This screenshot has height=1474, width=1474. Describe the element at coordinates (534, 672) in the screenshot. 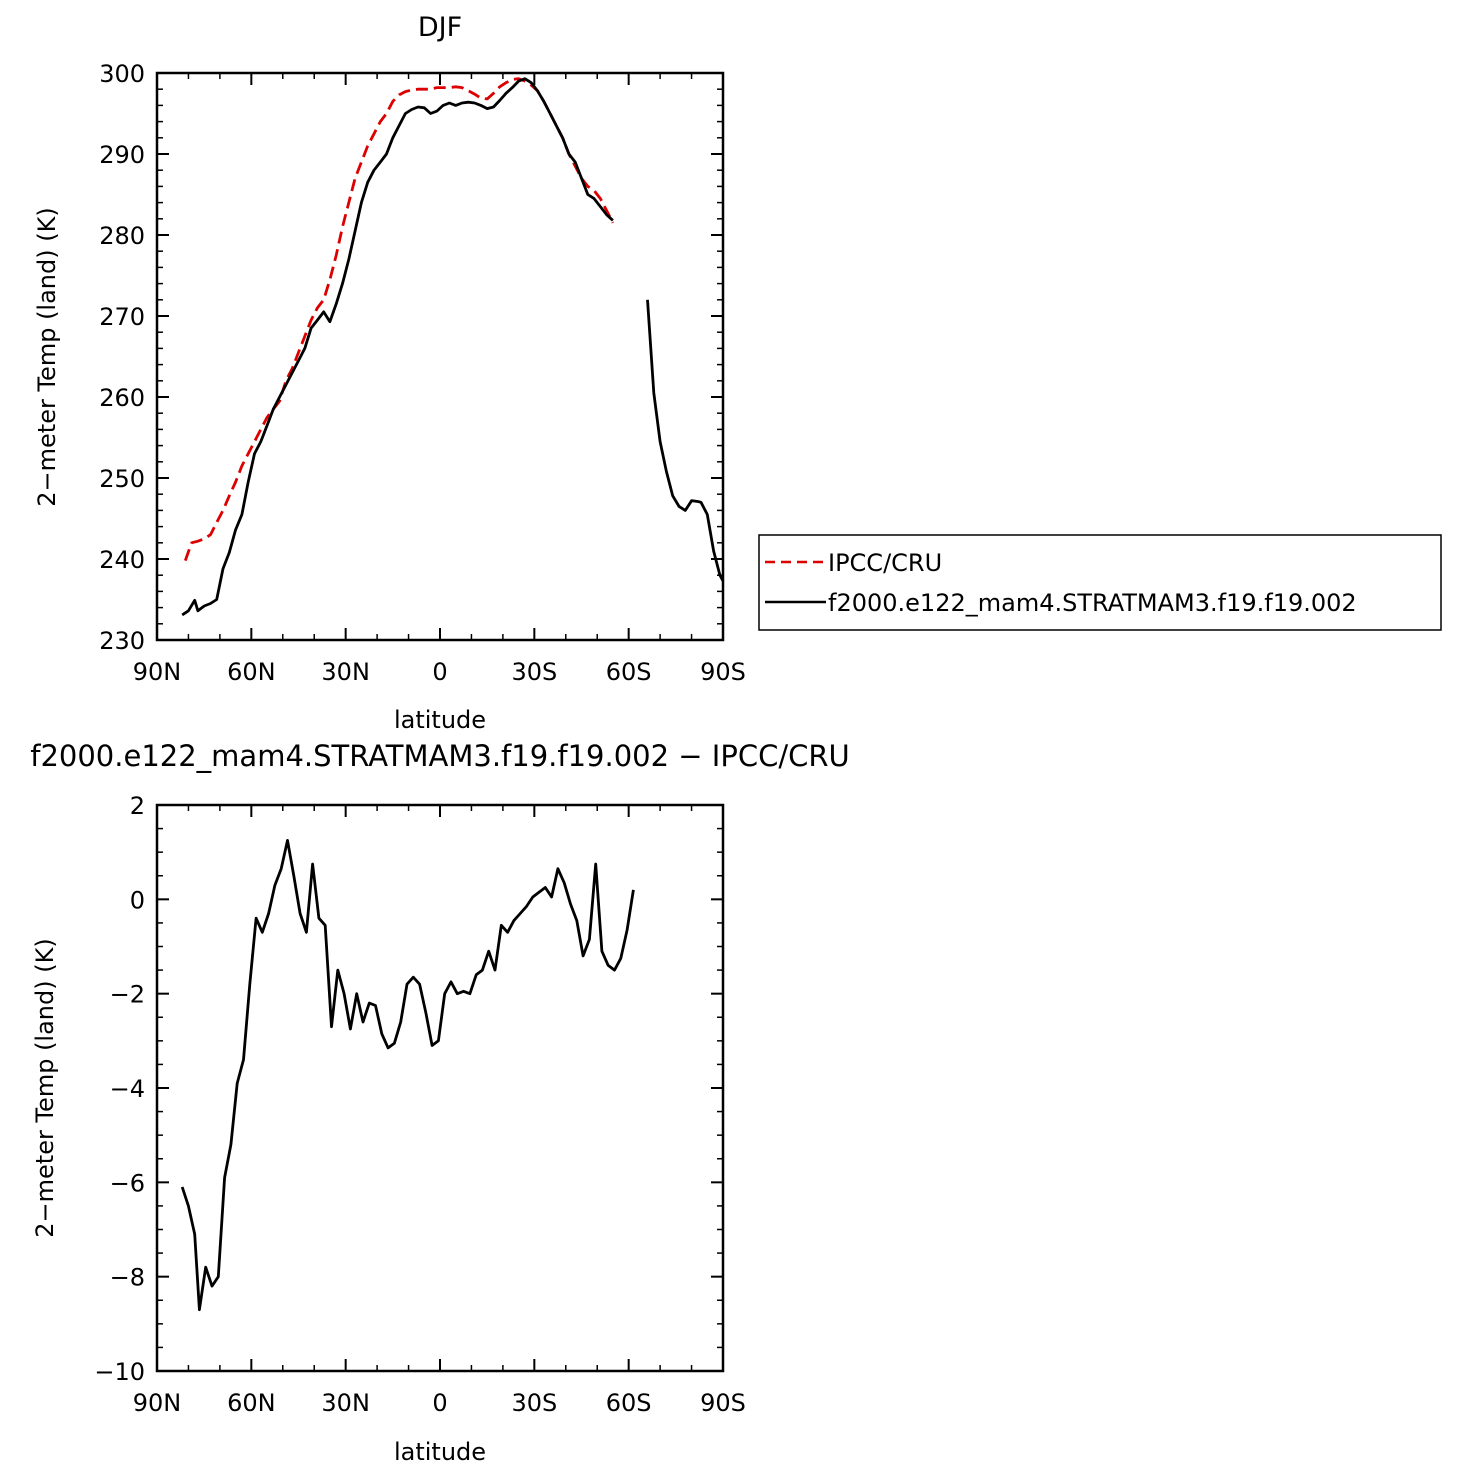

I see `top-x-tick-label: 30S` at that location.